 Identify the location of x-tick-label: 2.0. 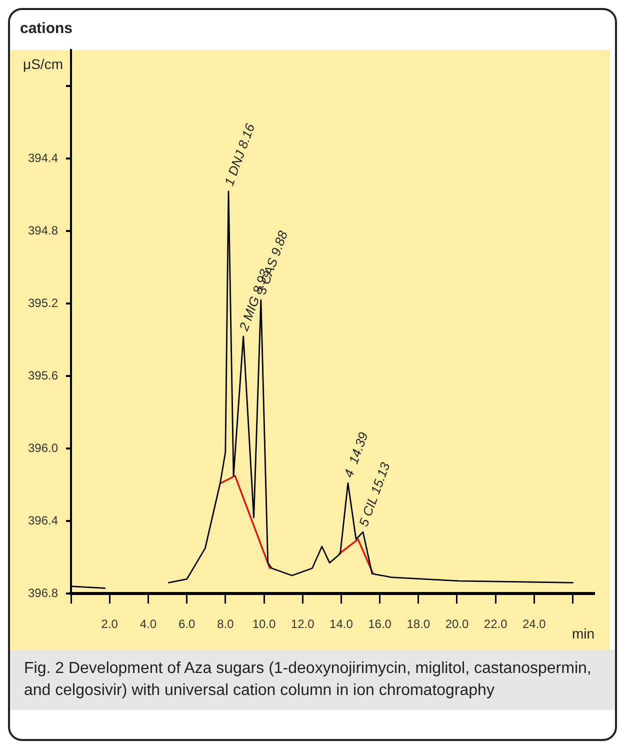
(109, 624).